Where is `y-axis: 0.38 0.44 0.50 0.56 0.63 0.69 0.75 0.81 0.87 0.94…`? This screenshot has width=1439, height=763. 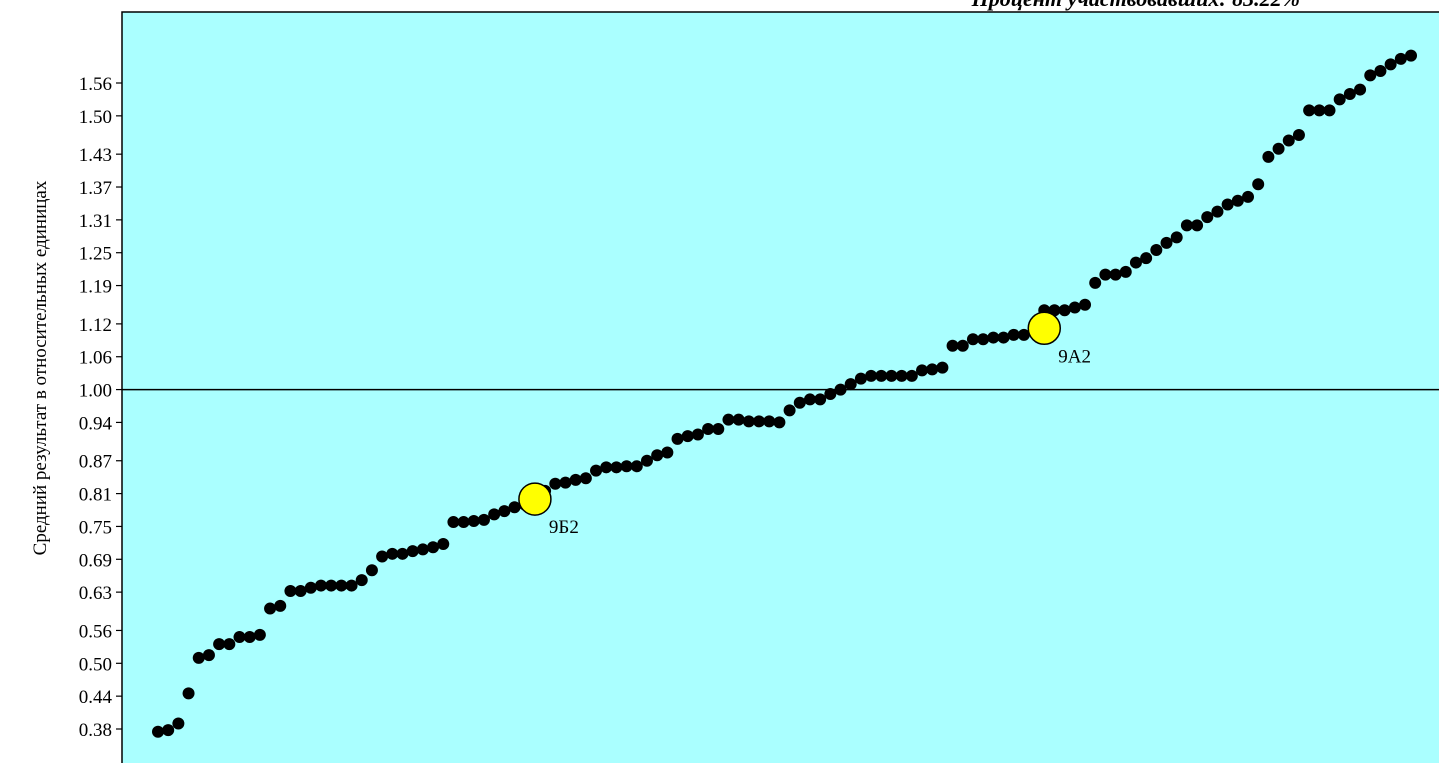 y-axis: 0.38 0.44 0.50 0.56 0.63 0.69 0.75 0.81 0.87 0.94… is located at coordinates (100, 407).